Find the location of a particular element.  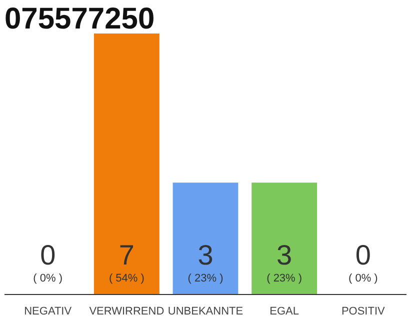

x-tick-label: UNBEKANNTE is located at coordinates (206, 312).